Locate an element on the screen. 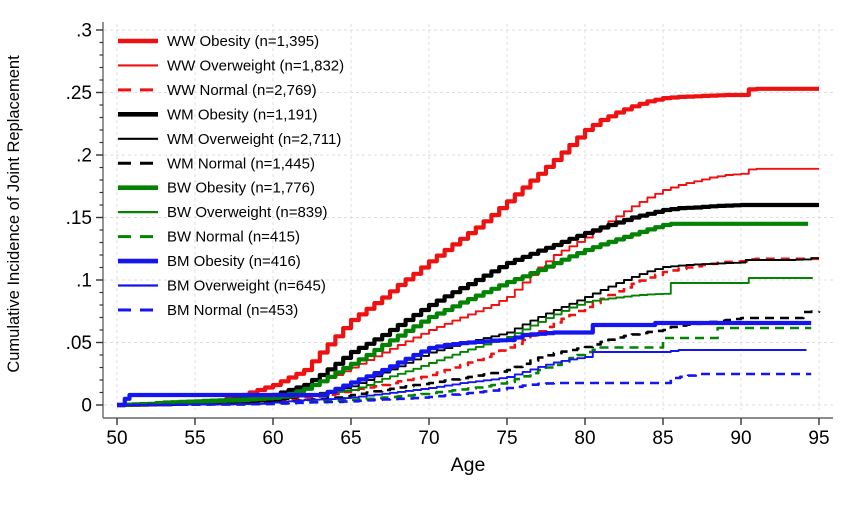 This screenshot has height=507, width=845. x-axis-tick-label: 55 is located at coordinates (194, 438).